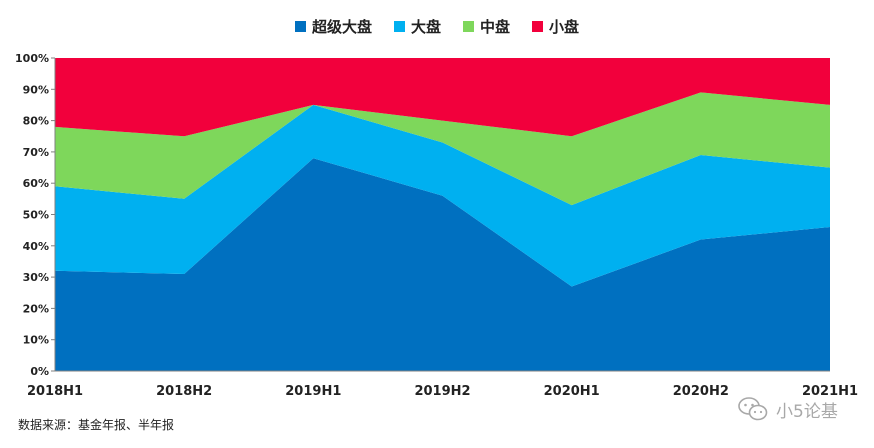  What do you see at coordinates (55, 391) in the screenshot?
I see `x-tick-label: 2018H1` at bounding box center [55, 391].